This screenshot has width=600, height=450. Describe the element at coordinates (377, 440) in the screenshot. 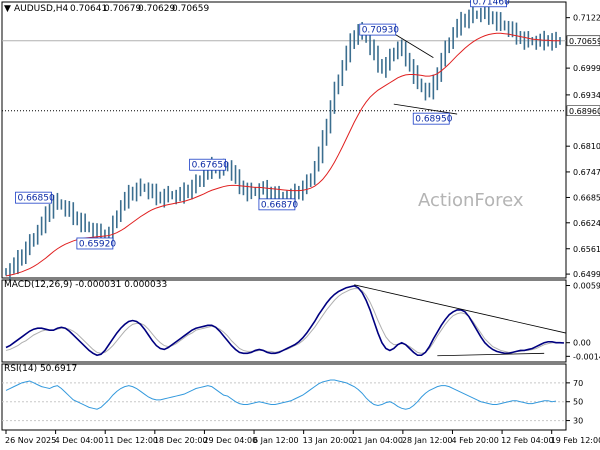

I see `x-tick-label: 21 Jan 04:00` at that location.